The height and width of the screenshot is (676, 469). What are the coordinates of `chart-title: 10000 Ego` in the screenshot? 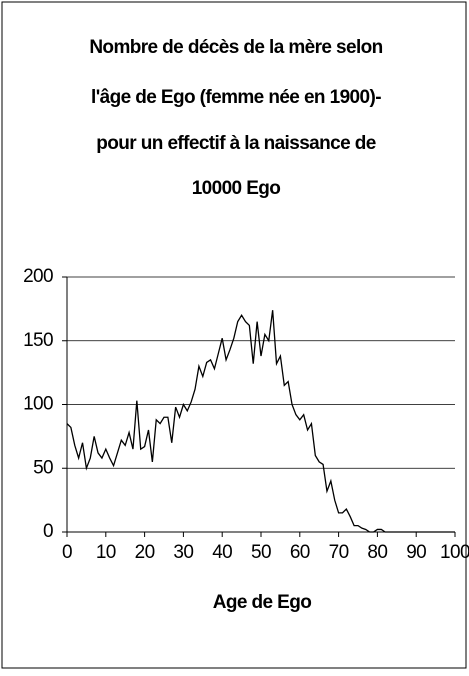 It's located at (236, 188).